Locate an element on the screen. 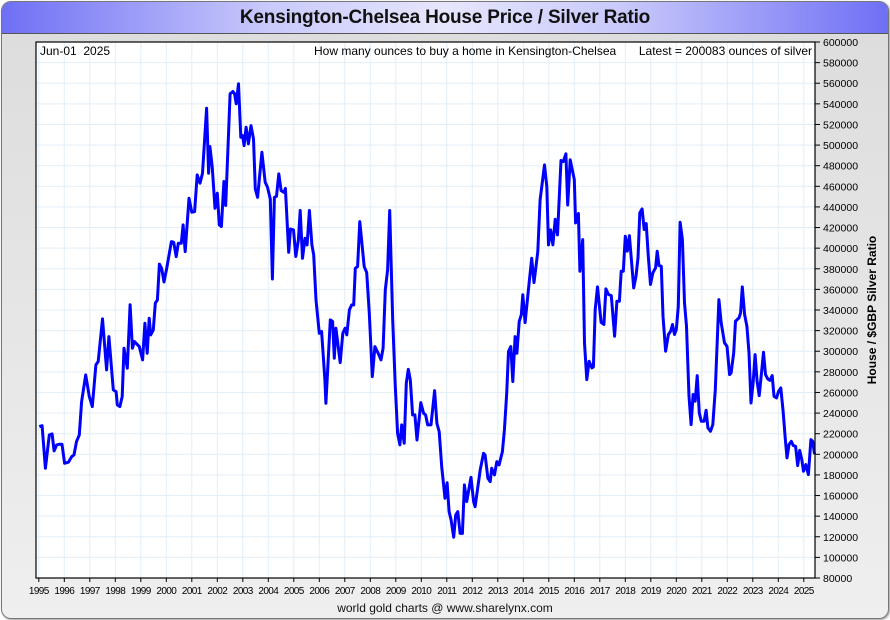 The width and height of the screenshot is (890, 620). y-tick-label: 180000 is located at coordinates (840, 476).